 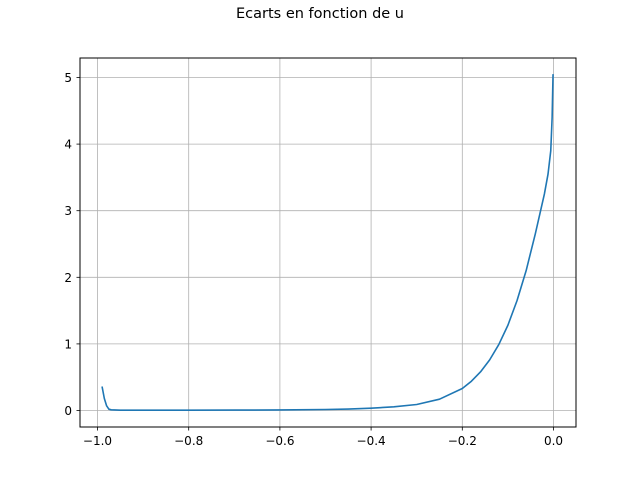 I want to click on y-tick-label: 3, so click(x=68, y=211).